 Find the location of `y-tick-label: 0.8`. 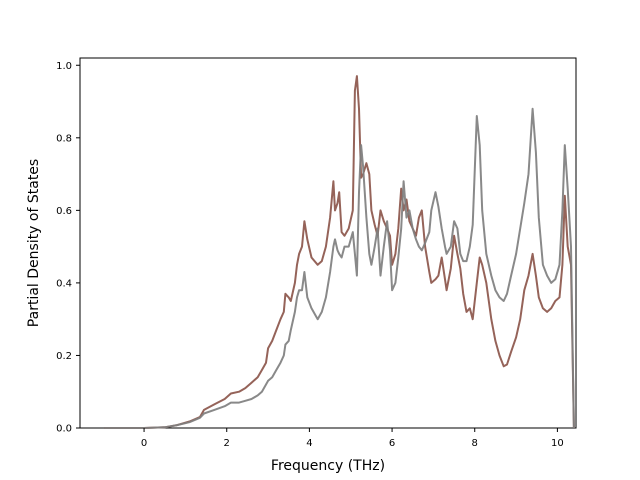

y-tick-label: 0.8 is located at coordinates (64, 138).